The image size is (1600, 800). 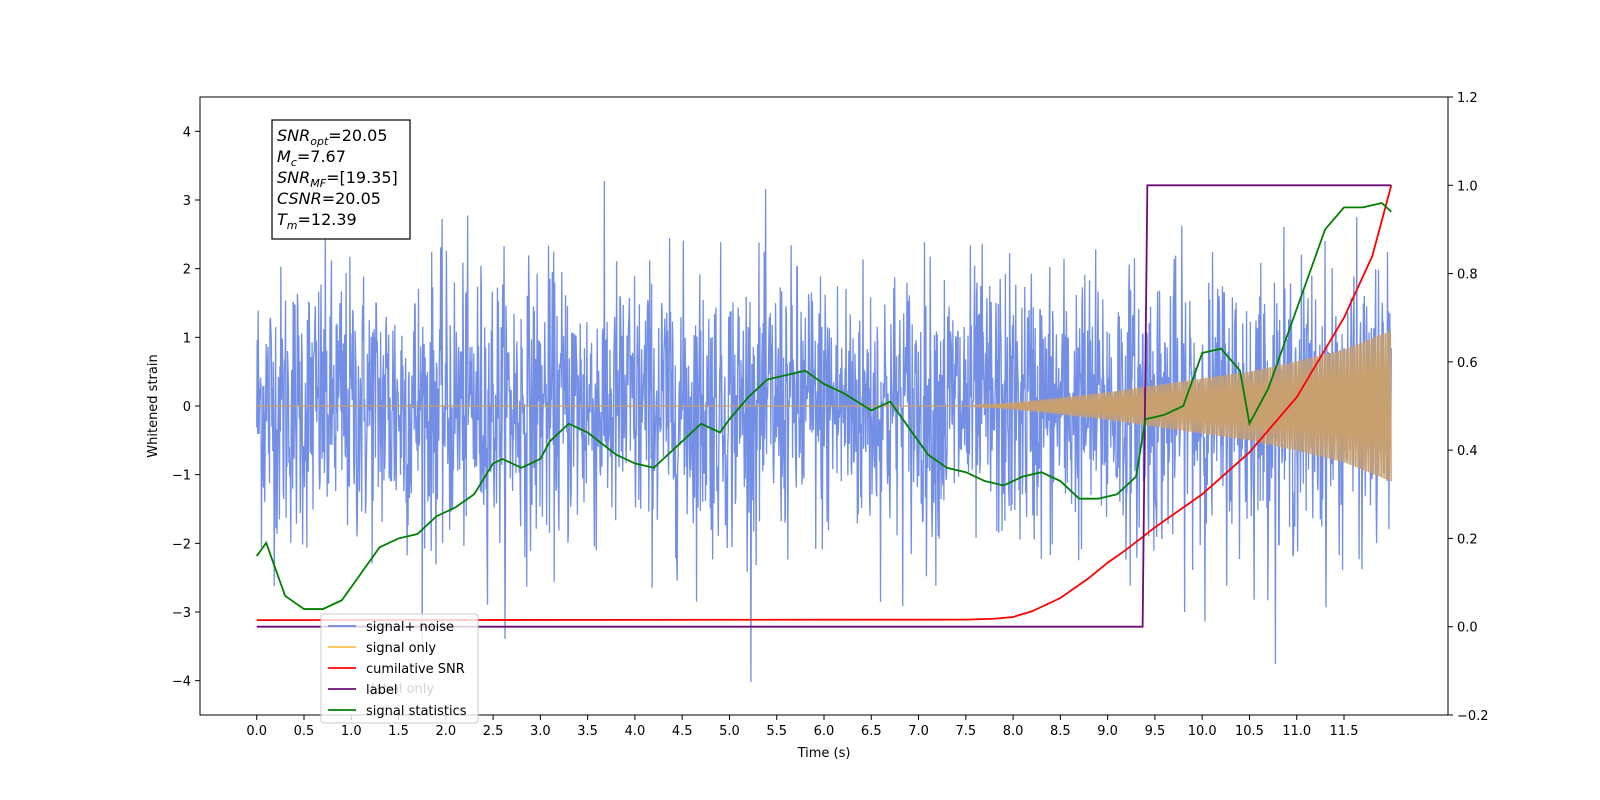 What do you see at coordinates (635, 731) in the screenshot?
I see `x-tick-label: 4.0` at bounding box center [635, 731].